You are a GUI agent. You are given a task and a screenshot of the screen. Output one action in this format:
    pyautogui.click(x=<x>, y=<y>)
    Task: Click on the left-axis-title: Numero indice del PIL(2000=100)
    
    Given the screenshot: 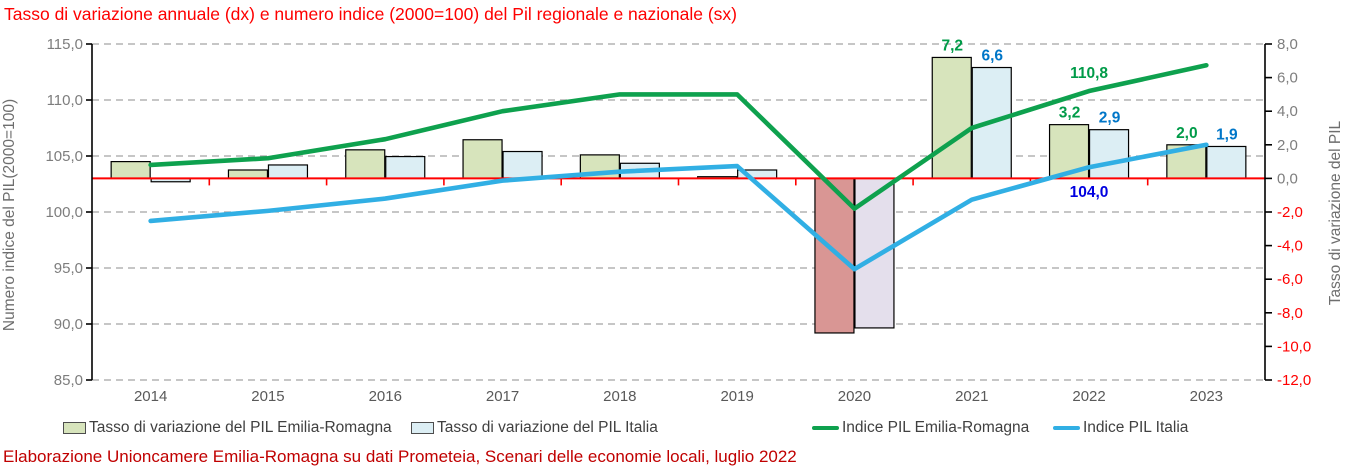 What is the action you would take?
    pyautogui.click(x=9, y=215)
    